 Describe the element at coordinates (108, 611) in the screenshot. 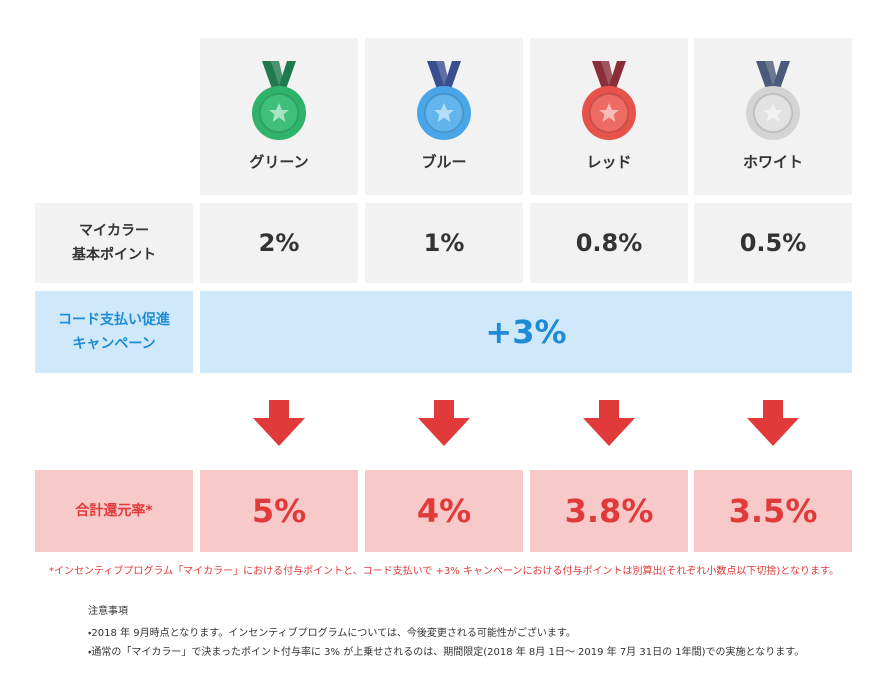

I see `notes-title: 注意事項` at that location.